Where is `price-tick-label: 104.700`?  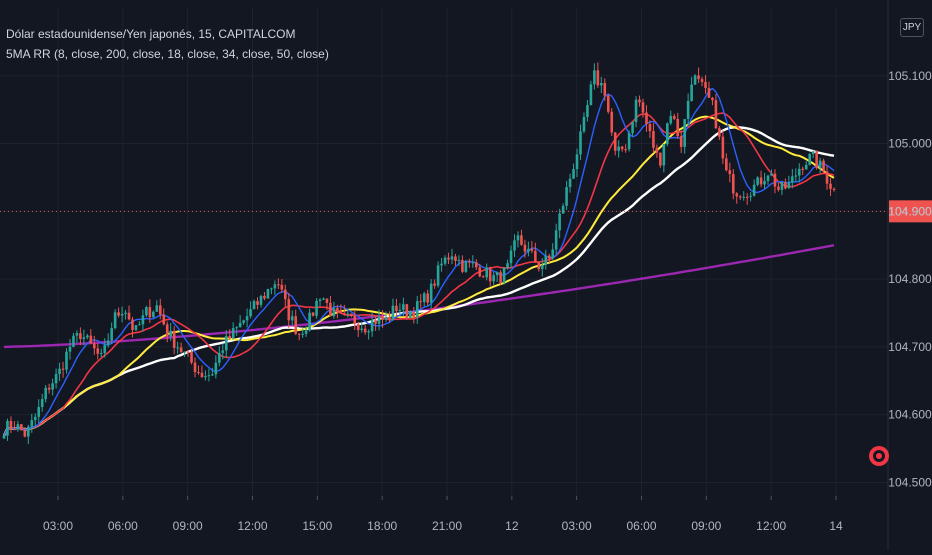 price-tick-label: 104.700 is located at coordinates (910, 347).